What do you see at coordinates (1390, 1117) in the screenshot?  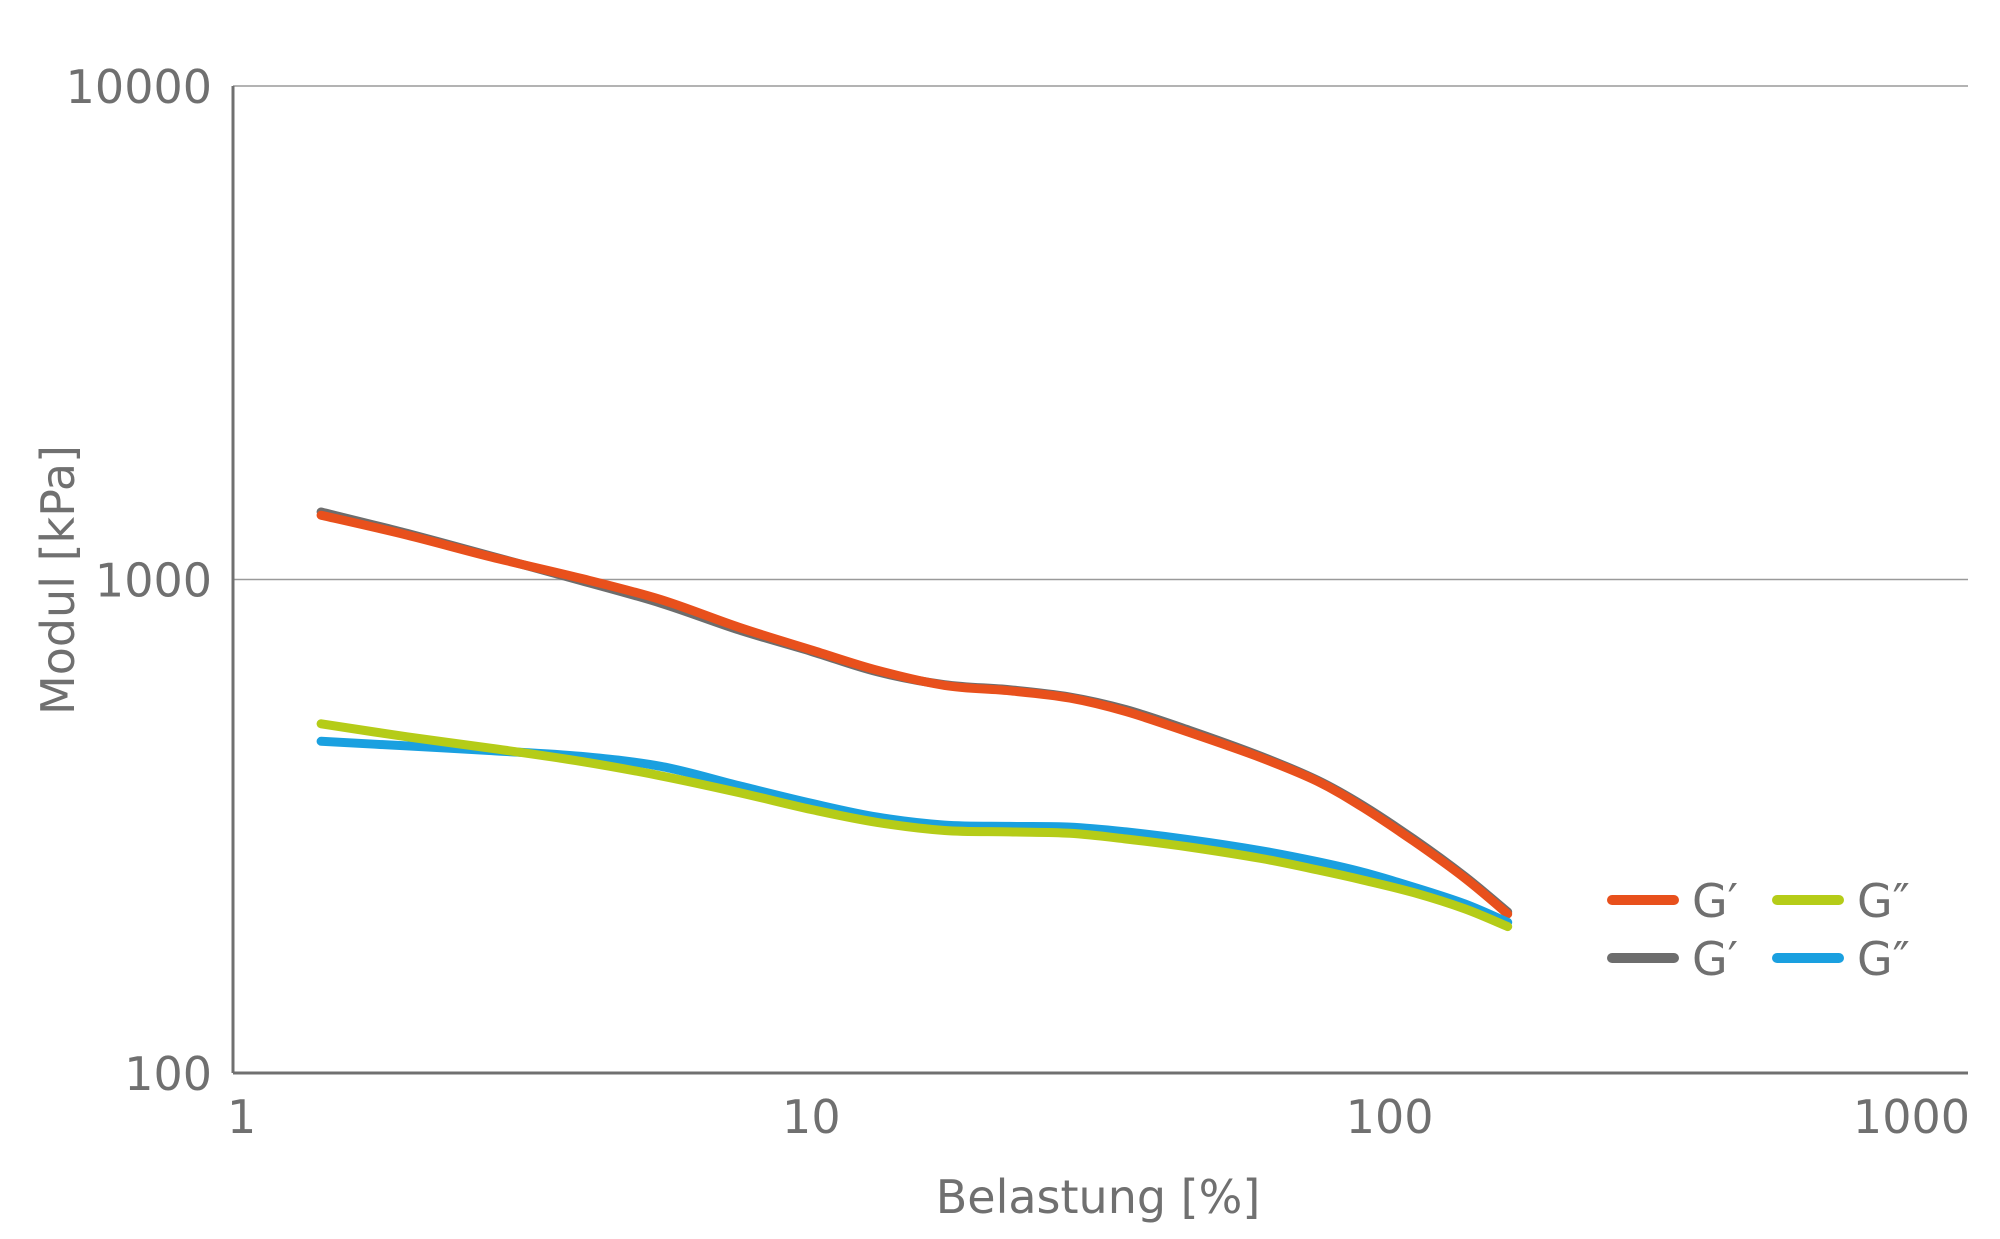 I see `x-tick-label: 100` at bounding box center [1390, 1117].